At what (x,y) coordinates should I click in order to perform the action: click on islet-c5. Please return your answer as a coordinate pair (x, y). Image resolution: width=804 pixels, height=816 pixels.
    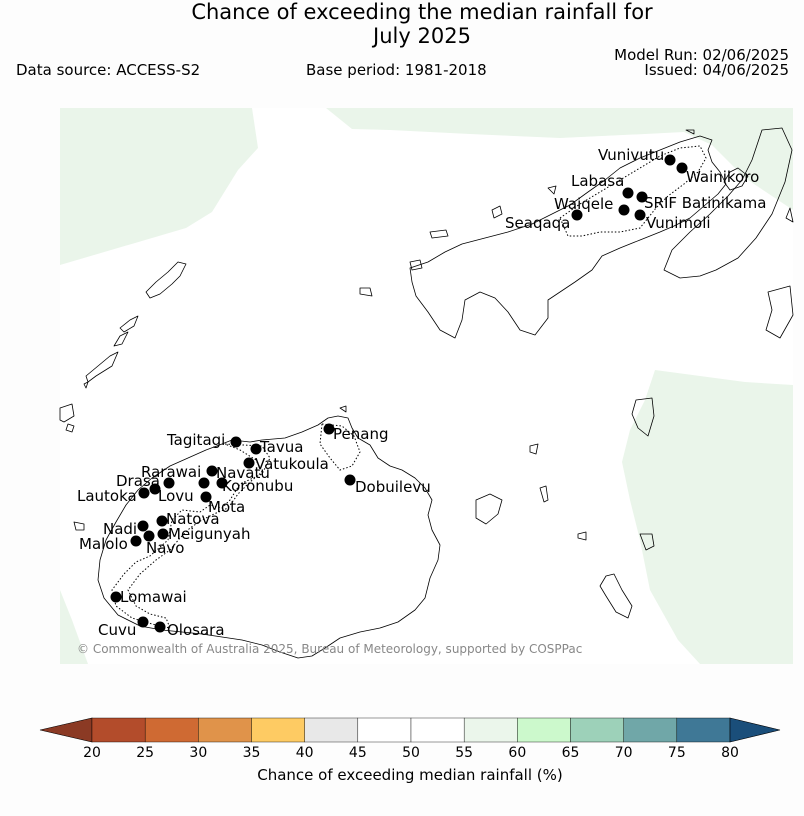
    Looking at the image, I should click on (643, 417).